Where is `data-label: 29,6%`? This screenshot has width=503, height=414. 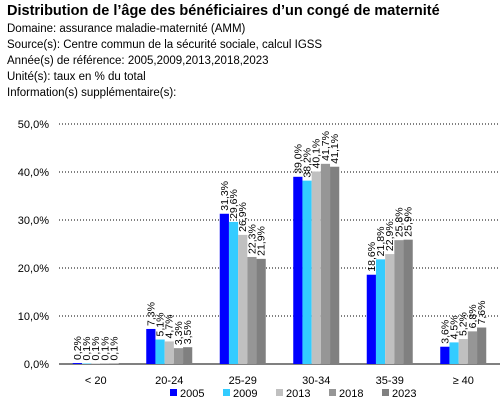 data-label: 29,6% is located at coordinates (234, 204).